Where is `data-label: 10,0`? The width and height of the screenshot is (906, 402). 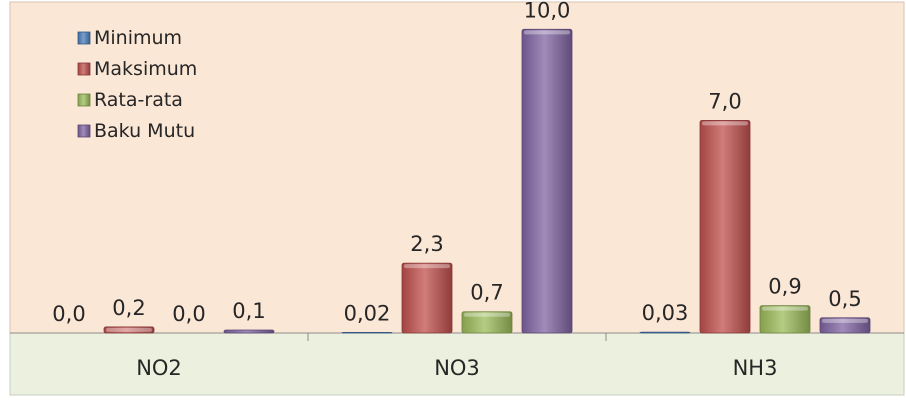 data-label: 10,0 is located at coordinates (547, 11).